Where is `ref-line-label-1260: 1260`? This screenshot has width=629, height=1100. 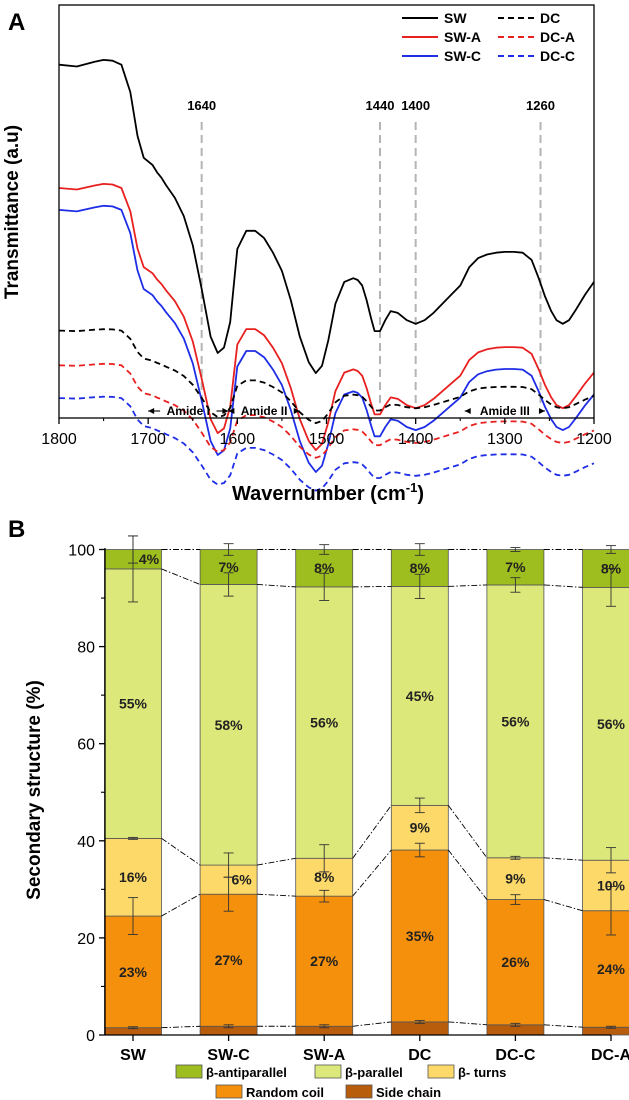
ref-line-label-1260: 1260 is located at coordinates (540, 105).